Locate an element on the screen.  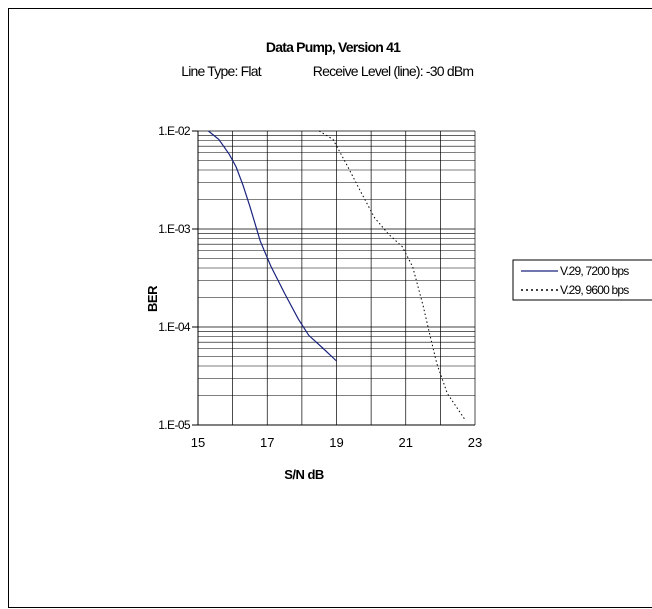
x-axis-label: S/N dB is located at coordinates (304, 474).